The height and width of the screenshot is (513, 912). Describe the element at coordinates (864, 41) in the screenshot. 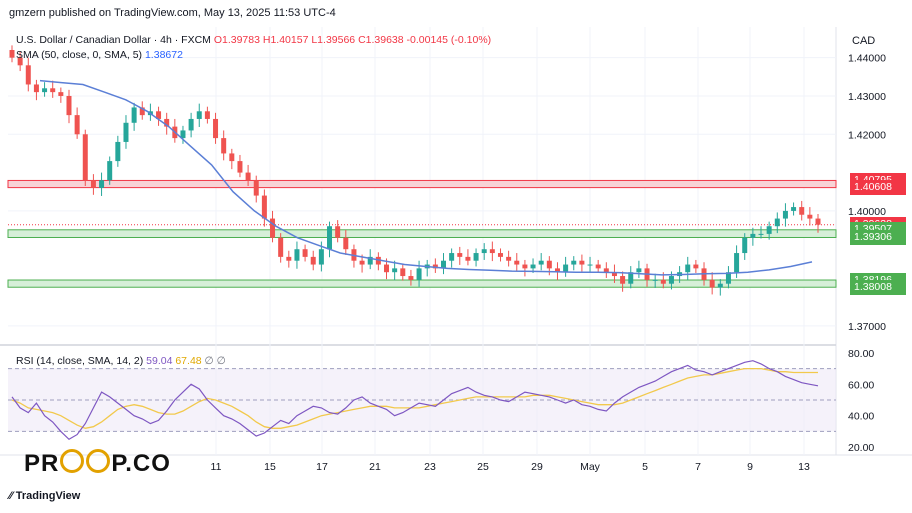

I see `currency-label: CAD` at that location.